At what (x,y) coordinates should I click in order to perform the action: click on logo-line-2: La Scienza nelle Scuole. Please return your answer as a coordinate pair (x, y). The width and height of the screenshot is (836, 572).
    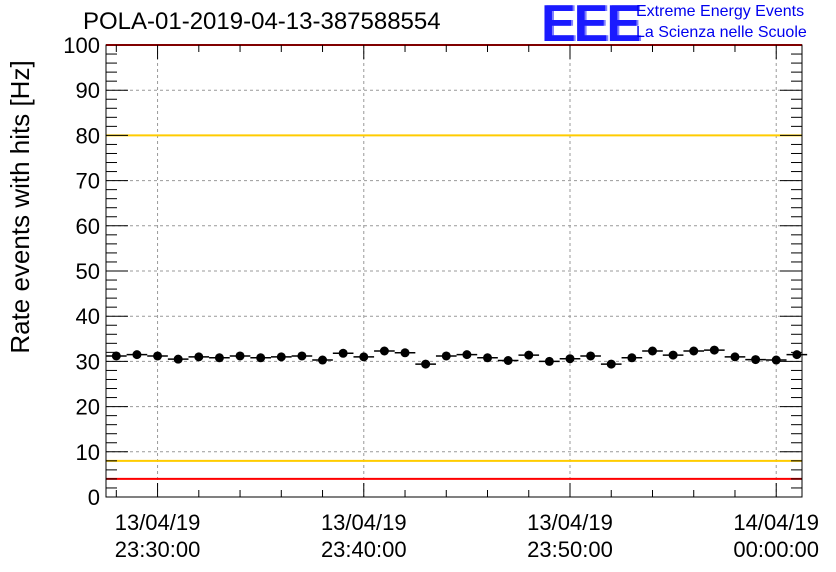
    Looking at the image, I should click on (721, 32).